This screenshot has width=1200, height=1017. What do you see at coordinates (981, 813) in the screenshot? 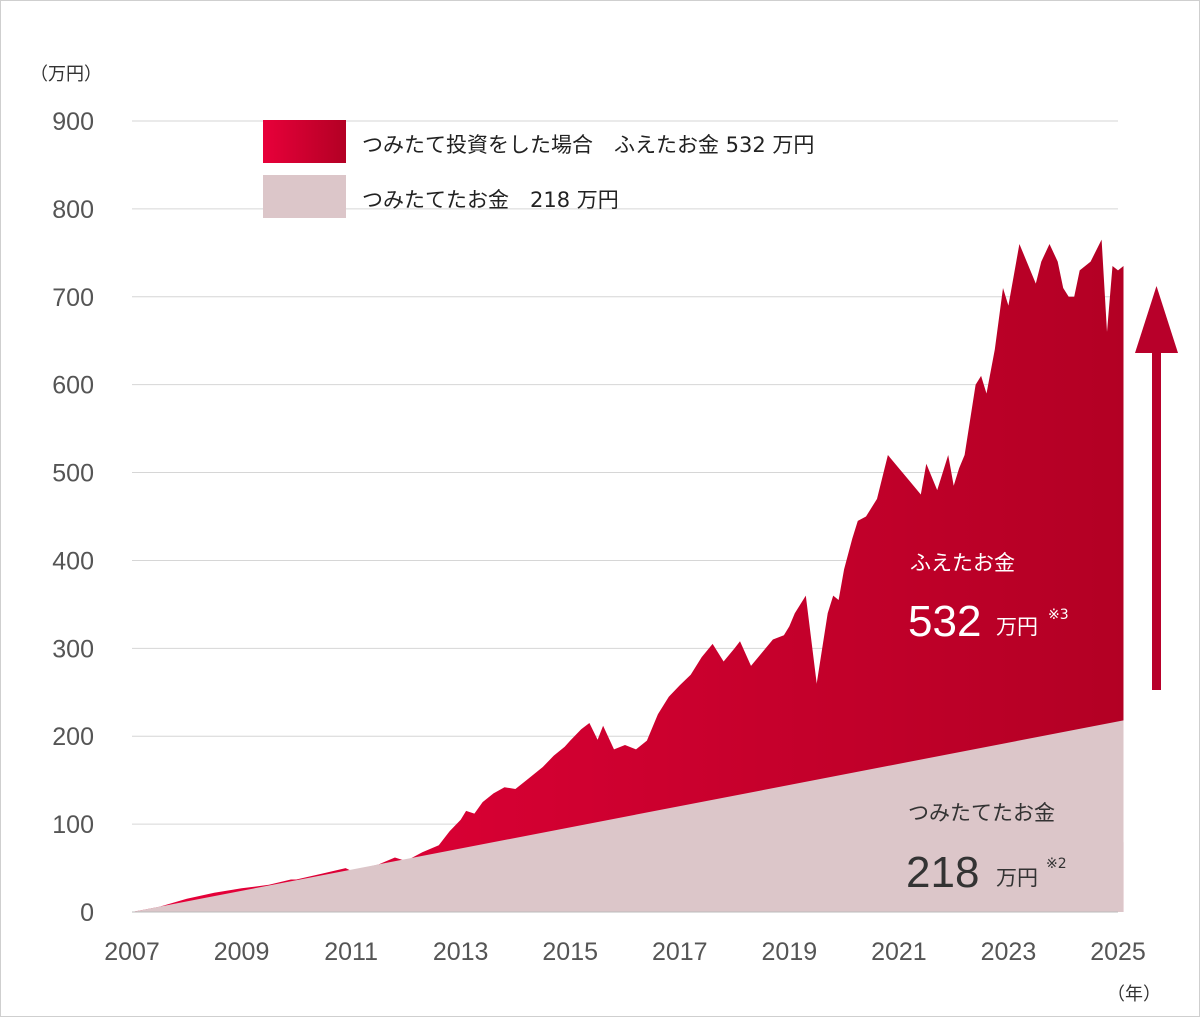
I see `annotation-contributed-label: つみたてたお金` at bounding box center [981, 813].